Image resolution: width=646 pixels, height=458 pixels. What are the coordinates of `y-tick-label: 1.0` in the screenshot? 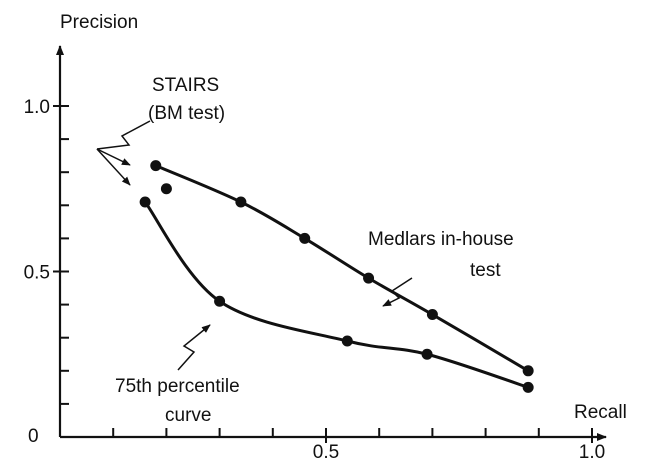 It's located at (37, 107).